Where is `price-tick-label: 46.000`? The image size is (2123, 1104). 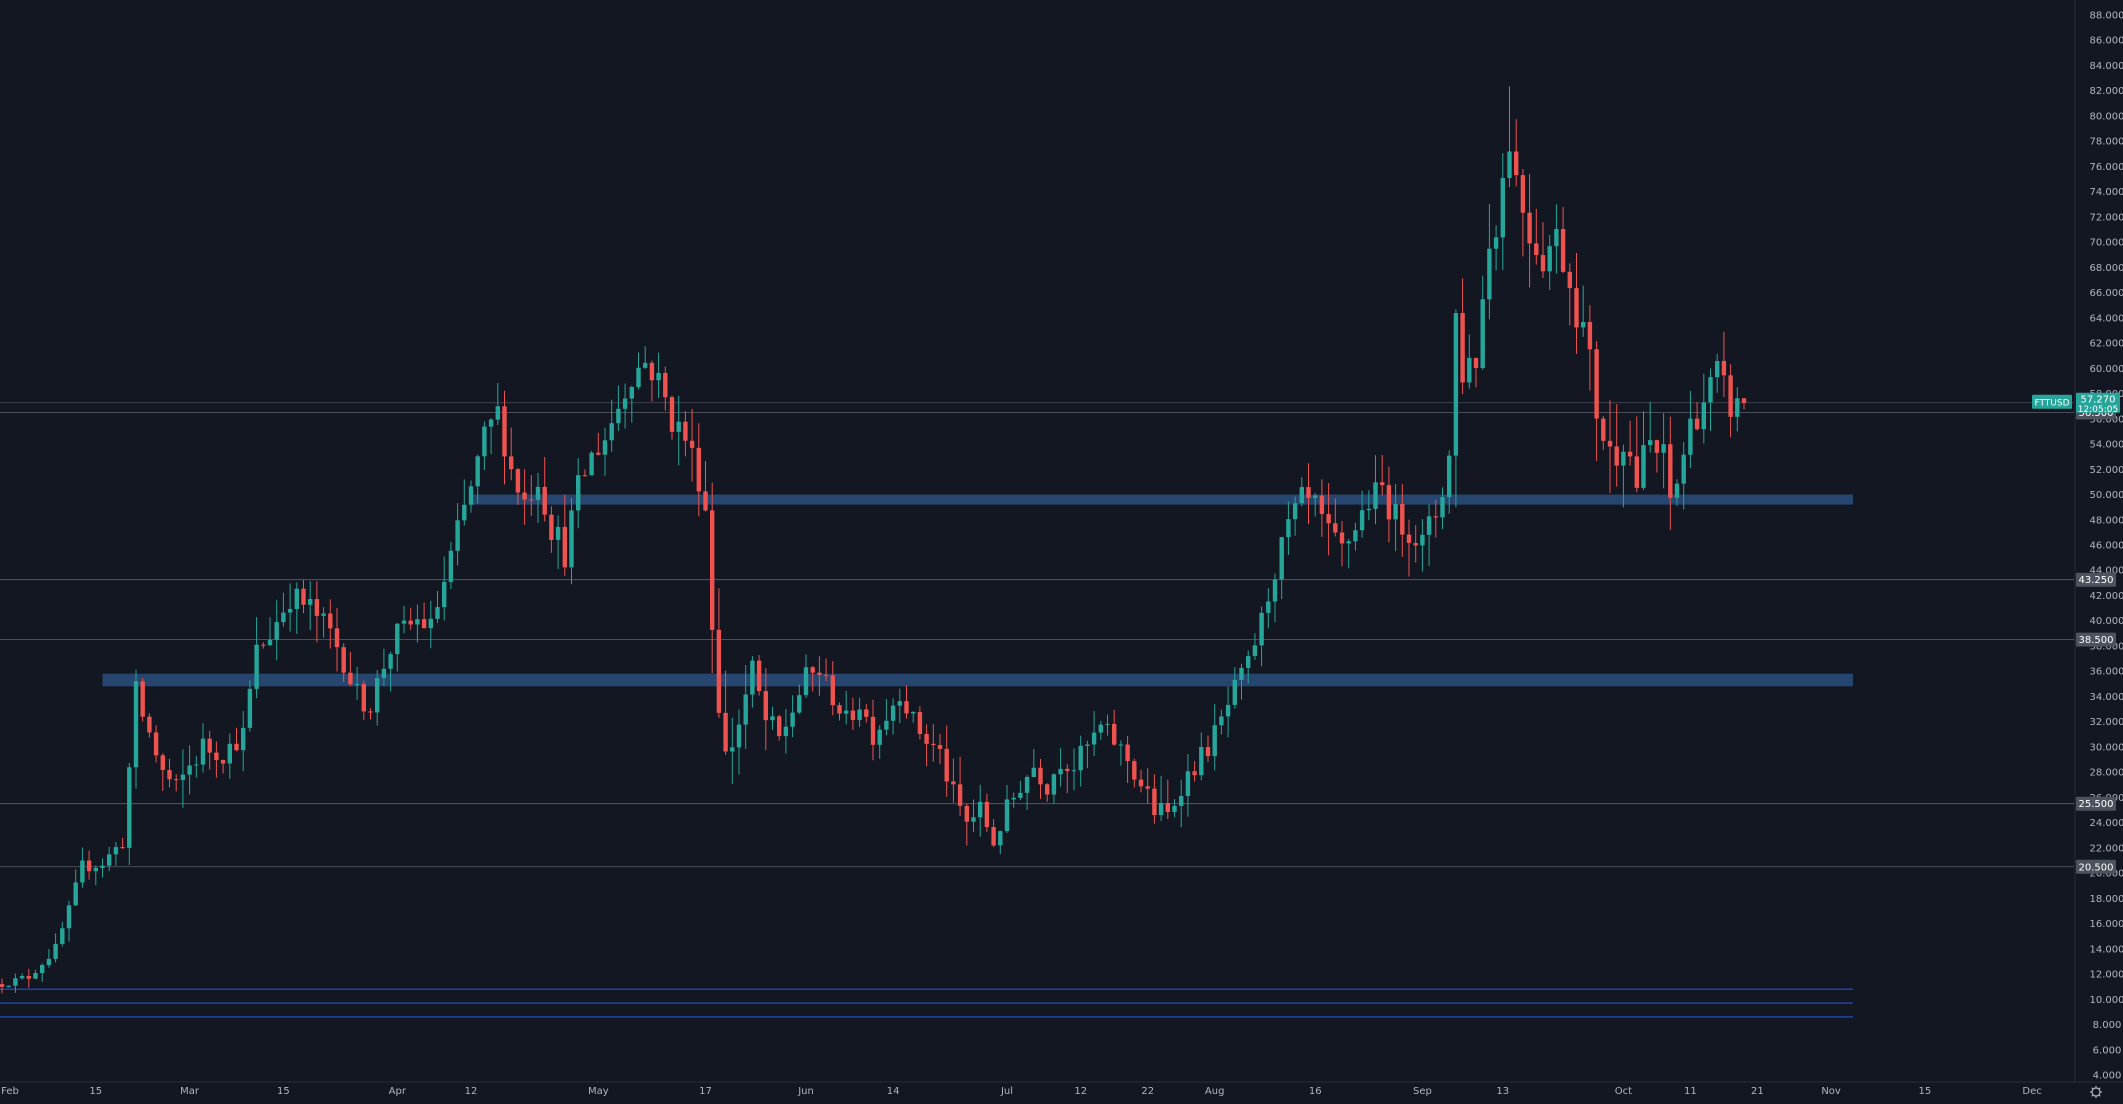 price-tick-label: 46.000 is located at coordinates (2106, 546).